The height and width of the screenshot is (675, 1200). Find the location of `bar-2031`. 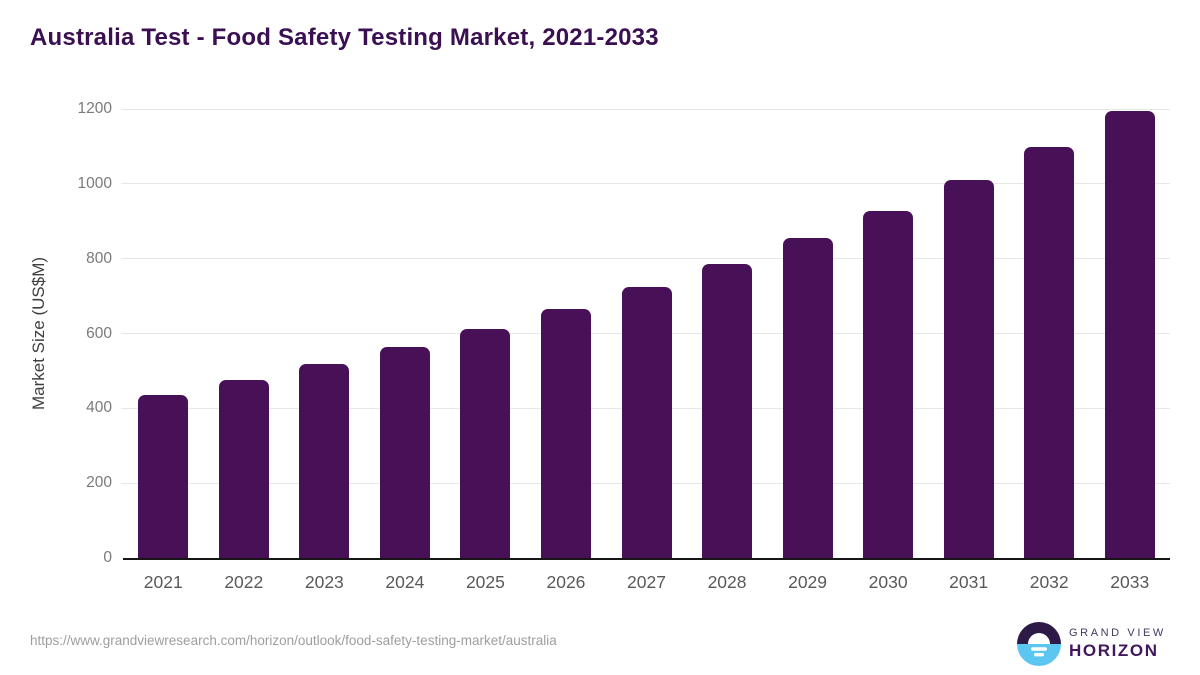

bar-2031 is located at coordinates (968, 369).